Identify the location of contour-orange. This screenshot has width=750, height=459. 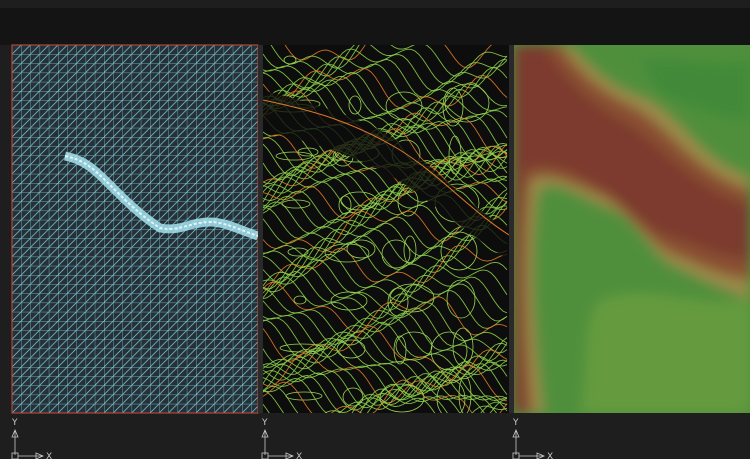
(386, 167).